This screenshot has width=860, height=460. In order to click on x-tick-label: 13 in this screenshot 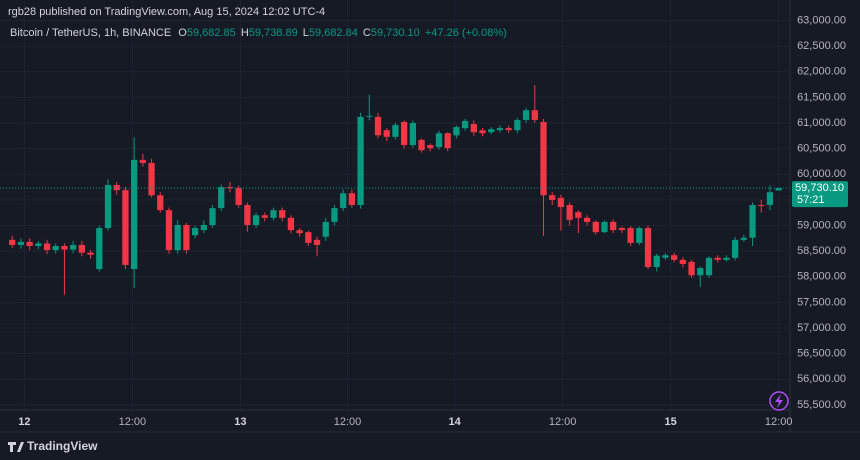, I will do `click(240, 422)`.